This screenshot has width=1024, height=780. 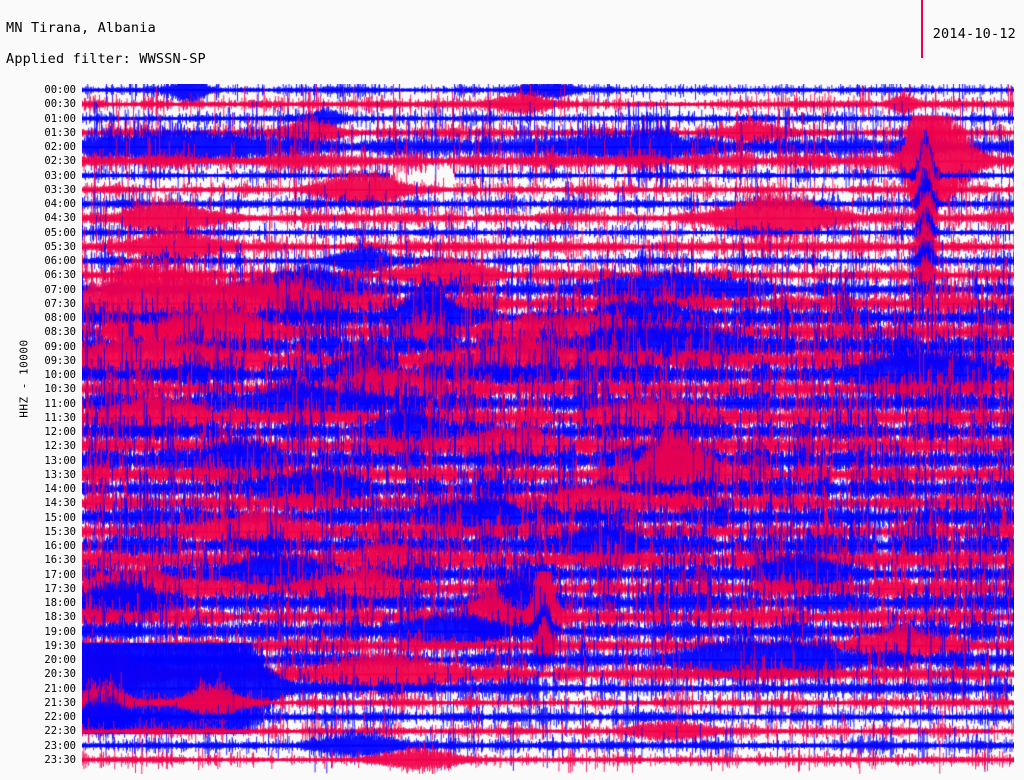 What do you see at coordinates (60, 432) in the screenshot?
I see `time-tick-label: 12:00` at bounding box center [60, 432].